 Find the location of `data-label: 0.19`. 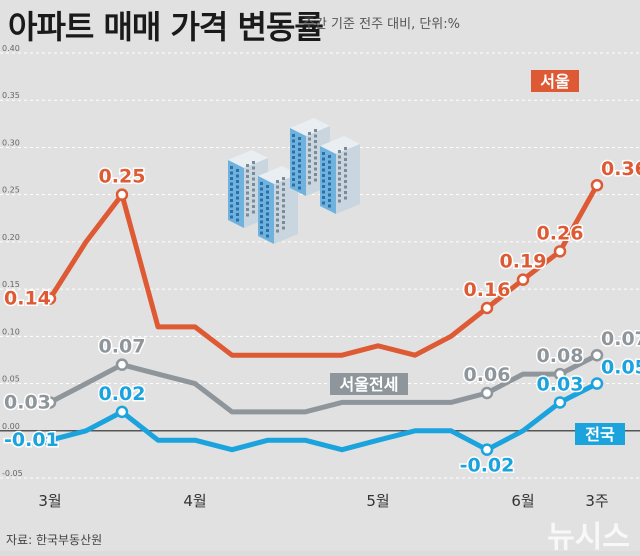

data-label: 0.19 is located at coordinates (523, 262).